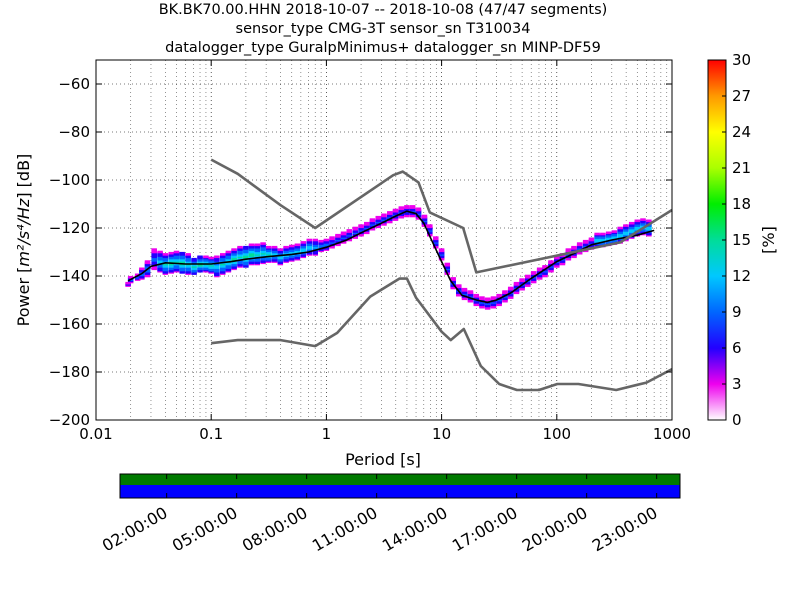  Describe the element at coordinates (69, 420) in the screenshot. I see `y-tick-label: −200` at that location.